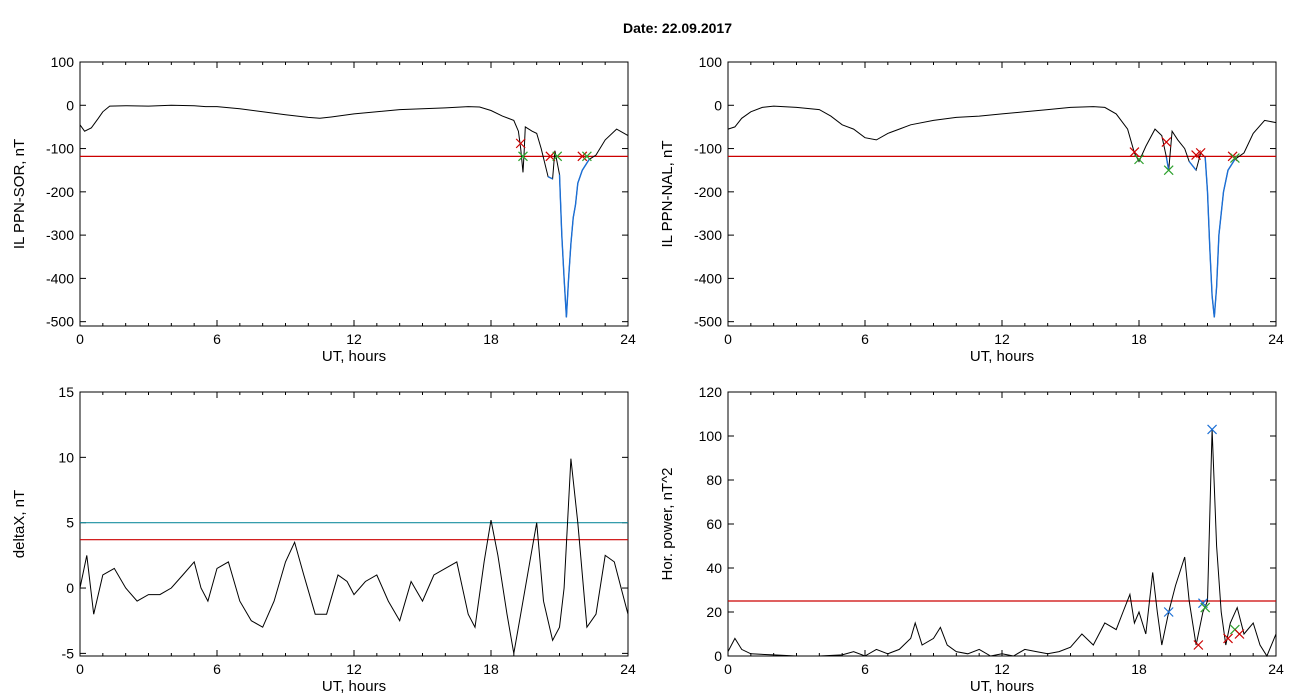  What do you see at coordinates (70, 523) in the screenshot?
I see `y-tick-label: 5` at bounding box center [70, 523].